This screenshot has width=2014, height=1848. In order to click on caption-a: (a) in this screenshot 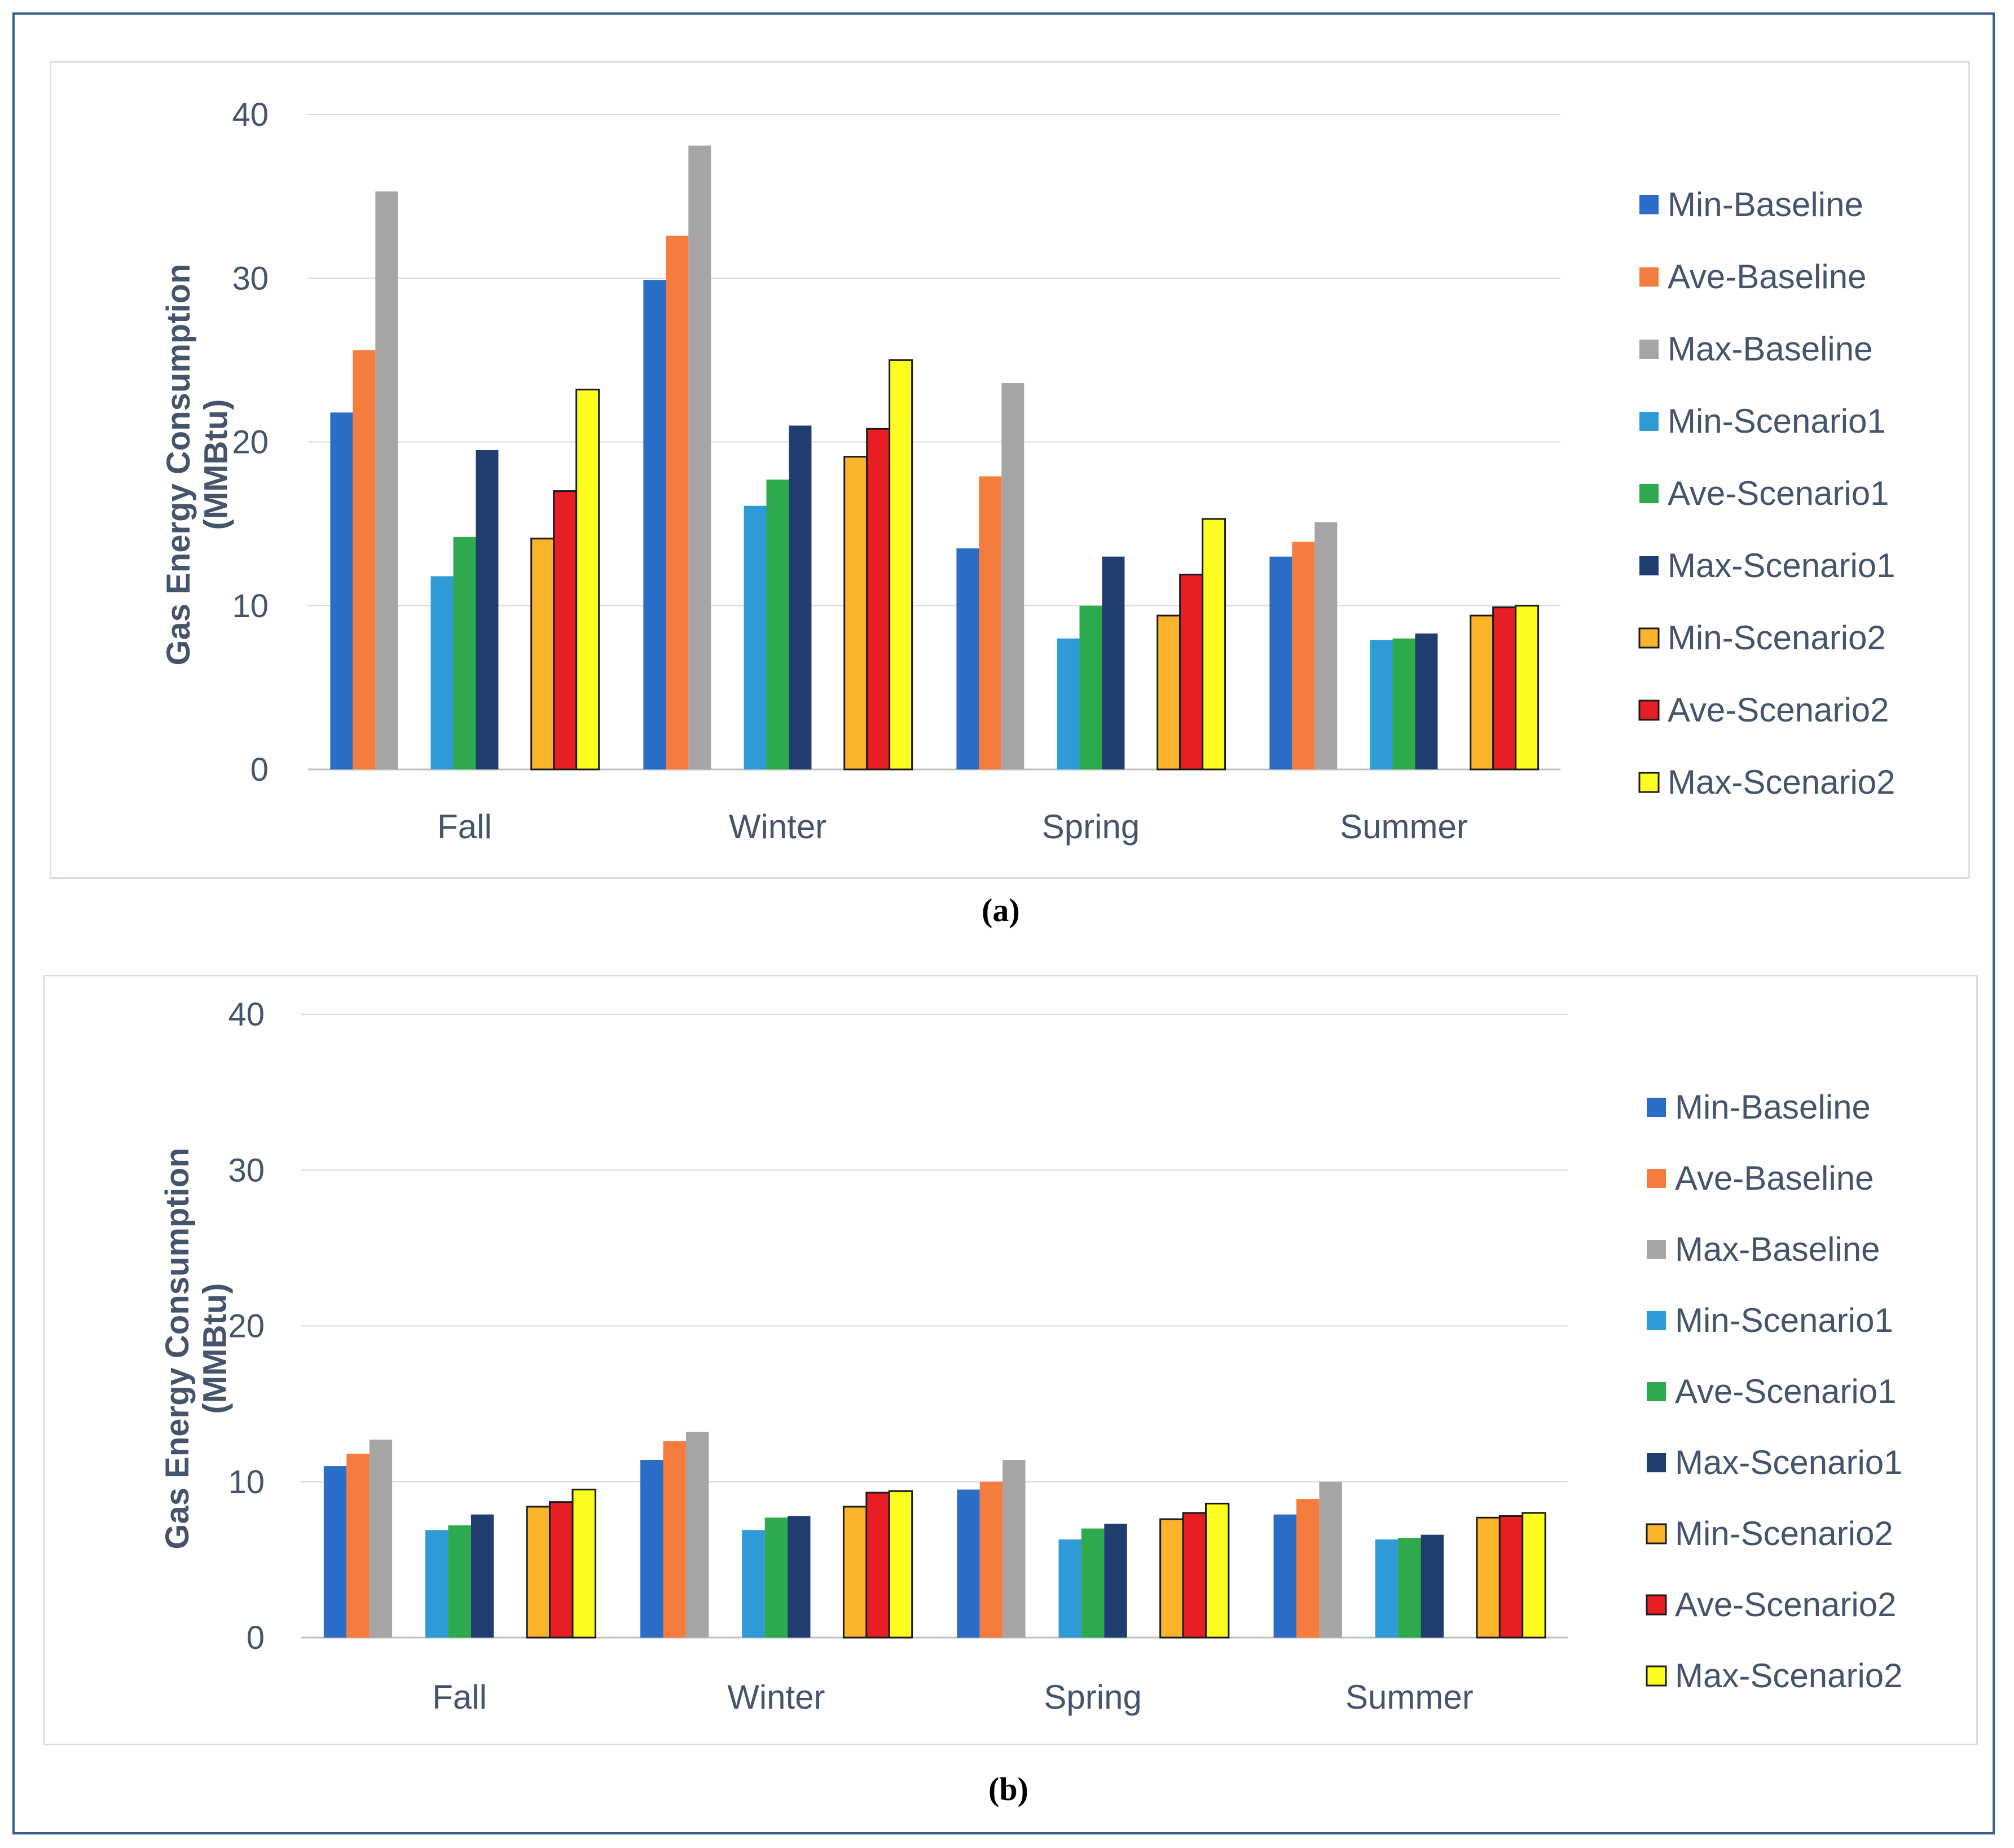, I will do `click(1001, 910)`.